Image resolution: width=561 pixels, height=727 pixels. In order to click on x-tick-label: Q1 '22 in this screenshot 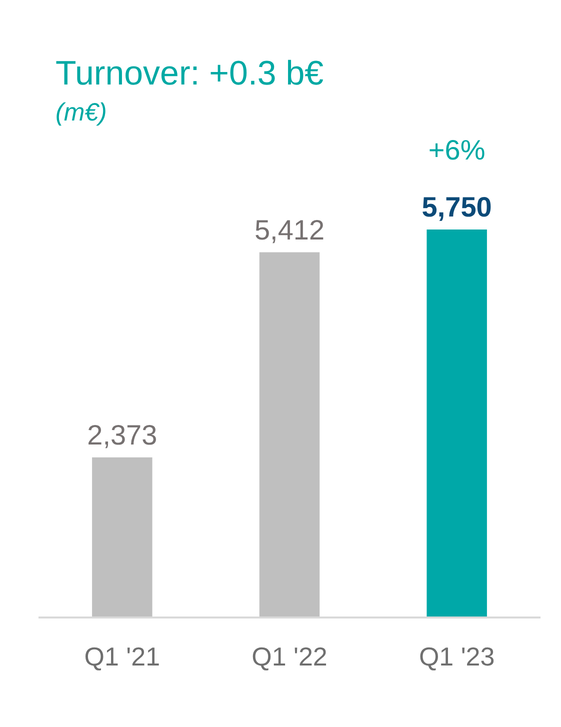, I will do `click(290, 657)`.